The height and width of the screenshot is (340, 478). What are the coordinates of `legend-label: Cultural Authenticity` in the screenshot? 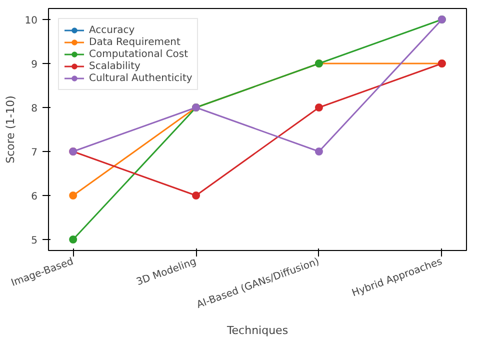 It's located at (140, 78).